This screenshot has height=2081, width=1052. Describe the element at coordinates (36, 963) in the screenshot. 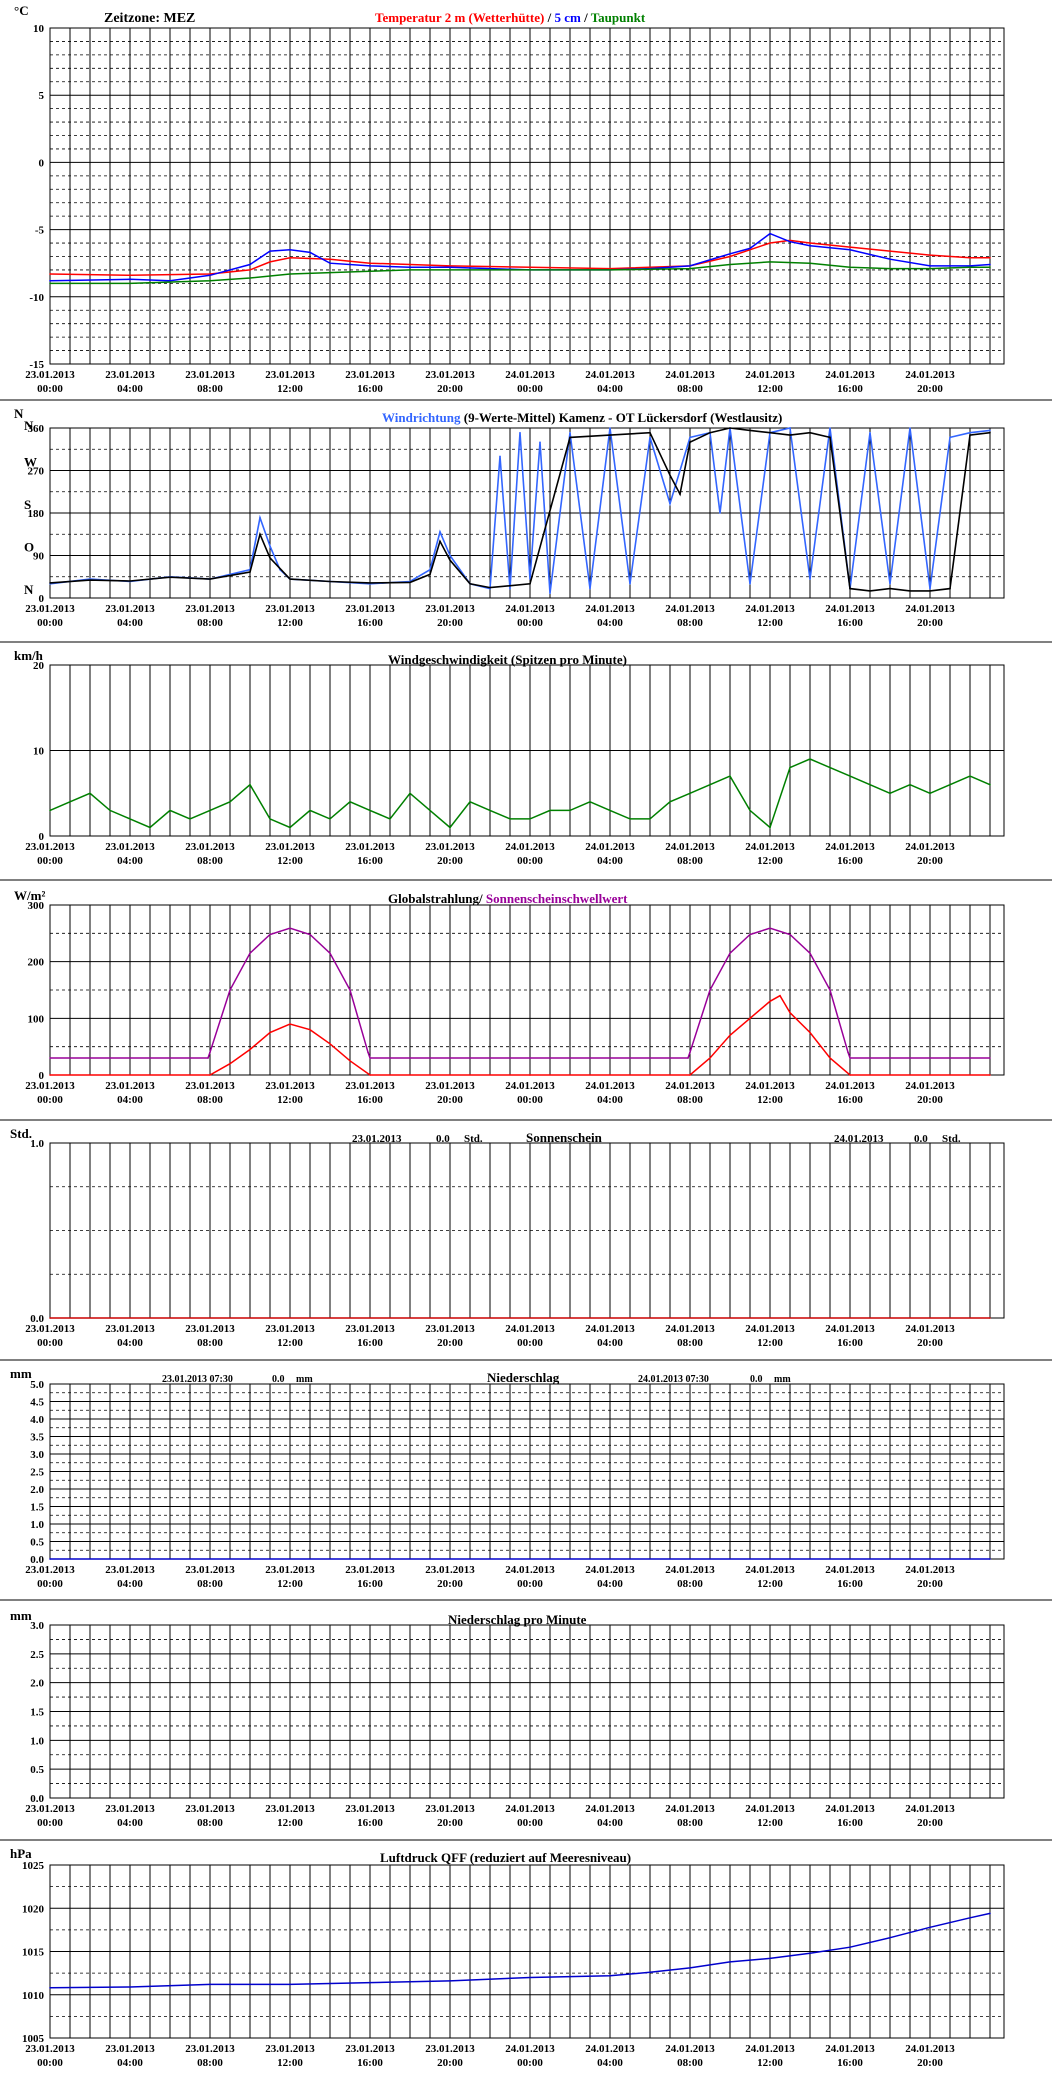

I see `y-tick-label: 200` at that location.